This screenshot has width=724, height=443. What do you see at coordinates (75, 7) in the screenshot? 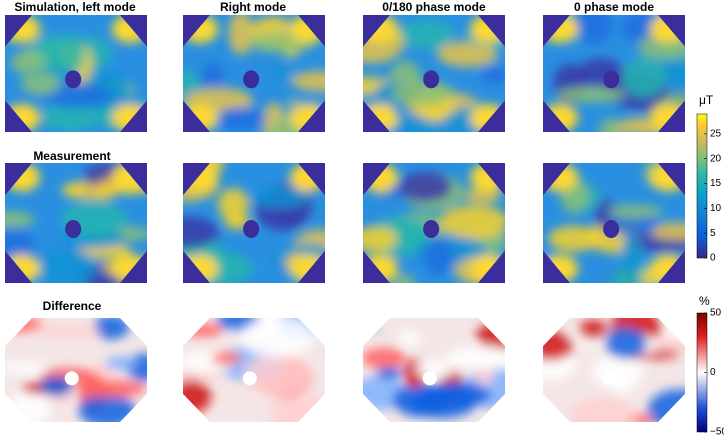
I see `column-title: Simulation, left mode` at bounding box center [75, 7].